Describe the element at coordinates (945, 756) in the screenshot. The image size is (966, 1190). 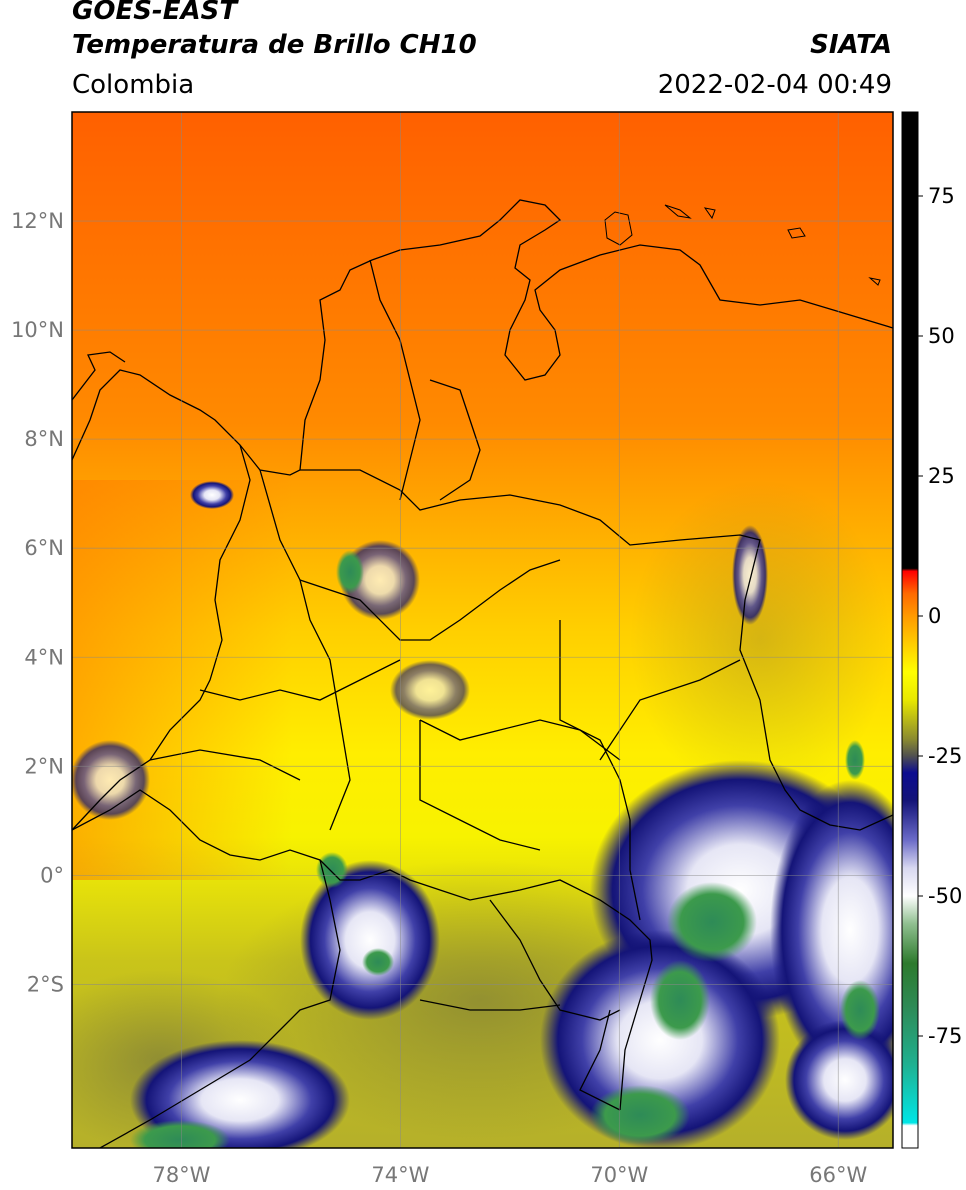
I see `colorbar-tick-label: -25` at that location.